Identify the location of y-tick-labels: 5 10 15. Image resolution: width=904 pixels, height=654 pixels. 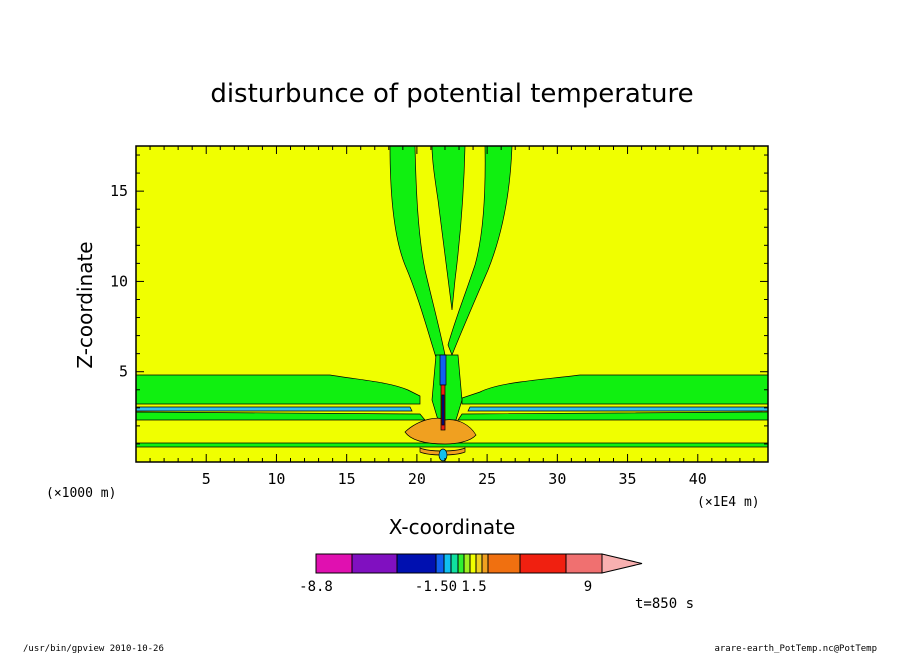
(119, 281).